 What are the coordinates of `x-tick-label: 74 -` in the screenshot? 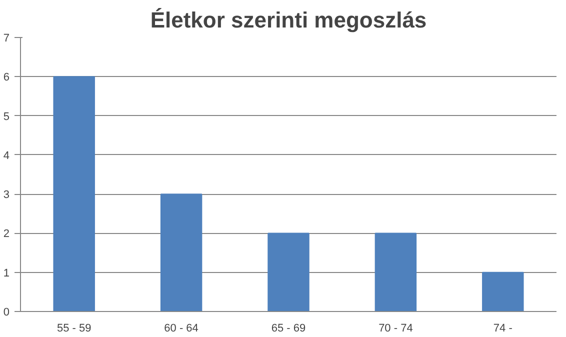 It's located at (503, 328).